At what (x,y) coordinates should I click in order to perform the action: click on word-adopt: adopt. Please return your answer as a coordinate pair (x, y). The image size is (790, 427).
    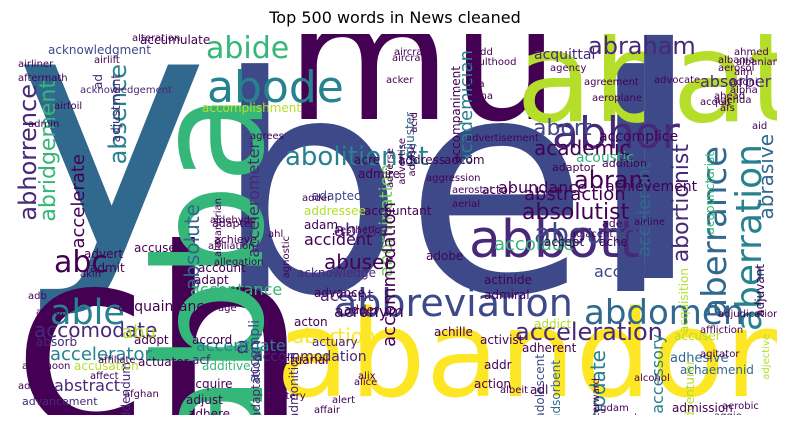
    Looking at the image, I should click on (151, 340).